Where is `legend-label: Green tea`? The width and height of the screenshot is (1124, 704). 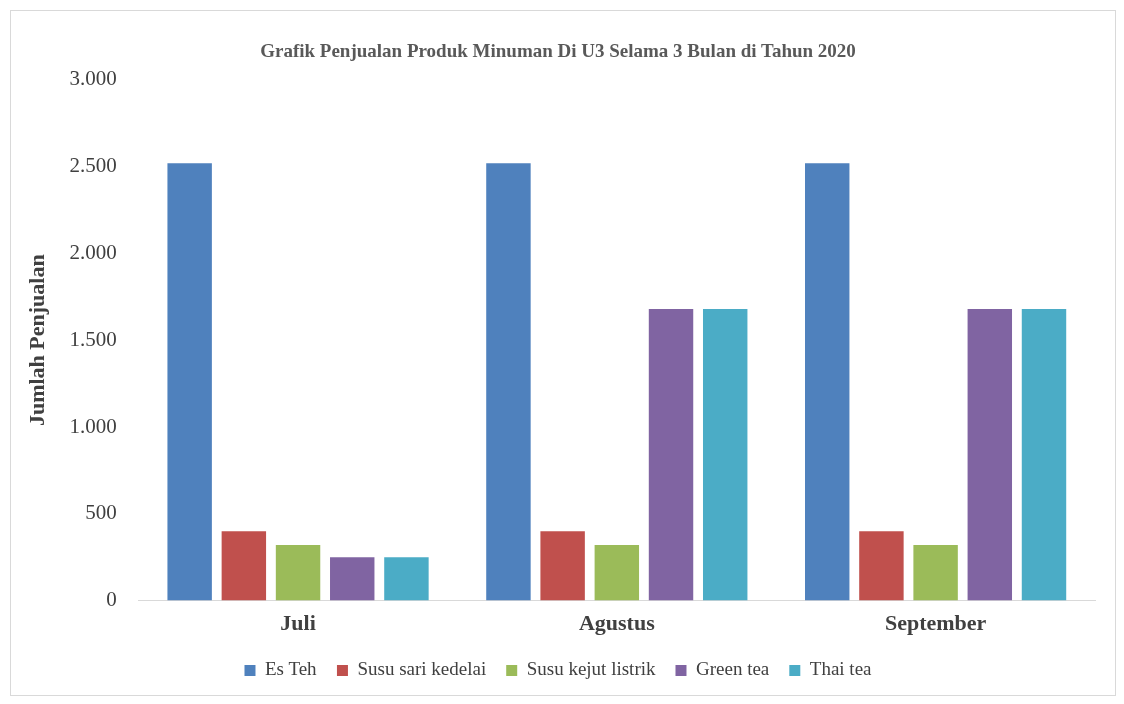
legend-label: Green tea is located at coordinates (732, 669).